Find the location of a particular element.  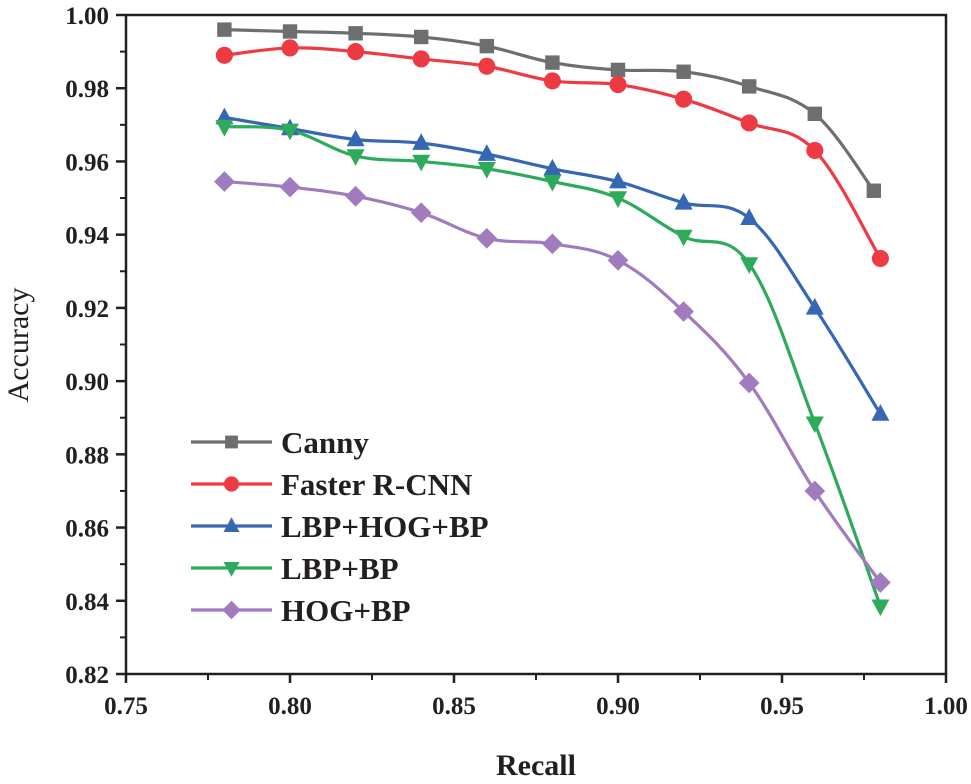

y-tick-label: 0.94 is located at coordinates (87, 236).